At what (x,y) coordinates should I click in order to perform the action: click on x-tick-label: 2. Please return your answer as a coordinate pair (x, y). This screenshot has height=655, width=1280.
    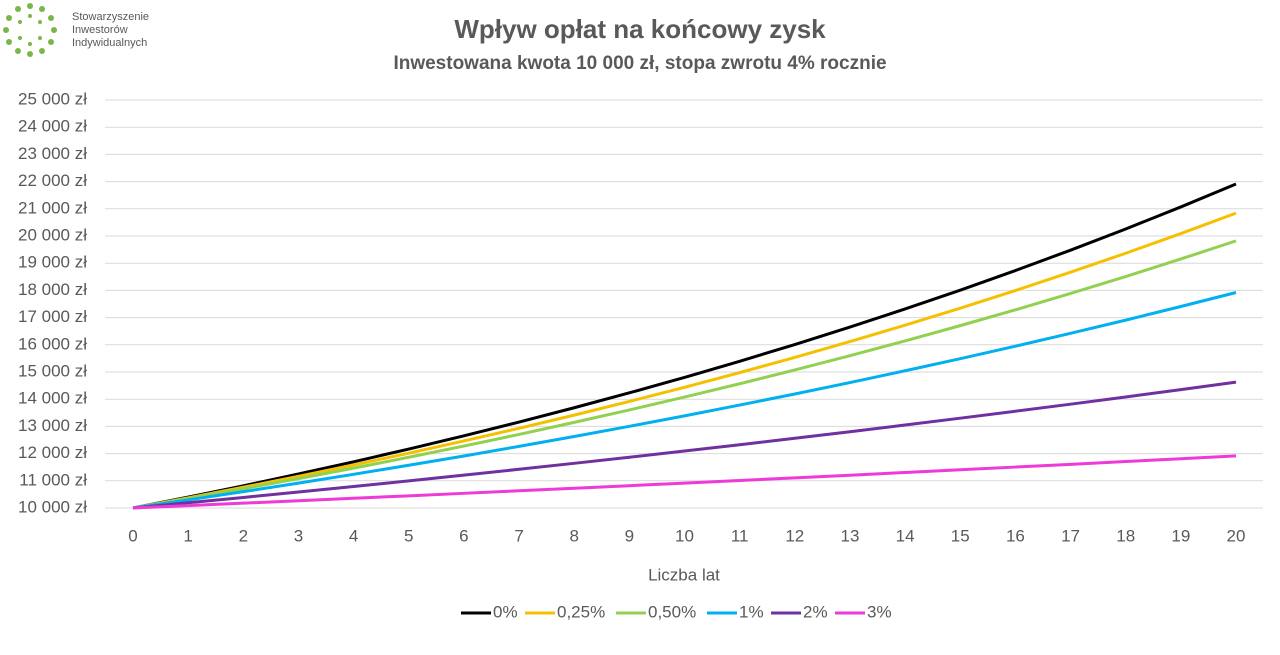
    Looking at the image, I should click on (243, 535).